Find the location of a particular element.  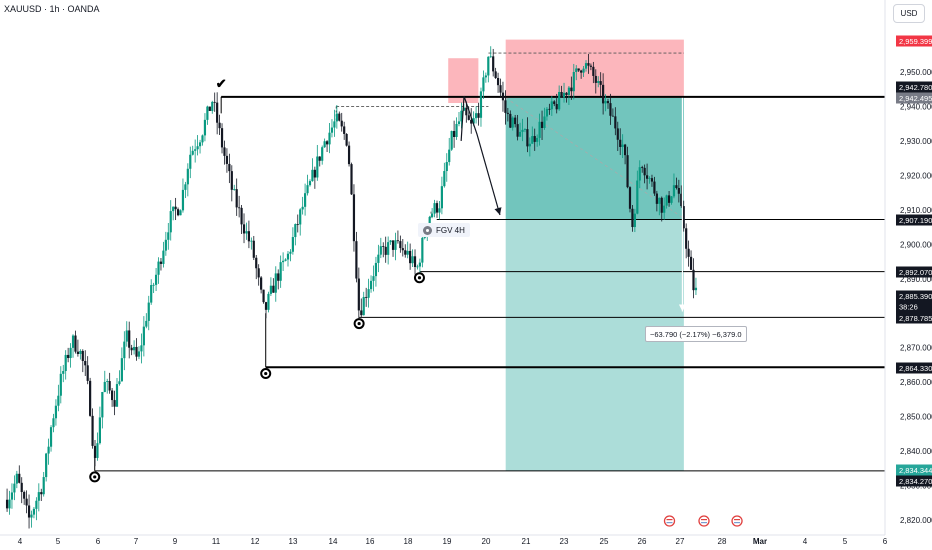

x-tick-label: 16 is located at coordinates (370, 541).